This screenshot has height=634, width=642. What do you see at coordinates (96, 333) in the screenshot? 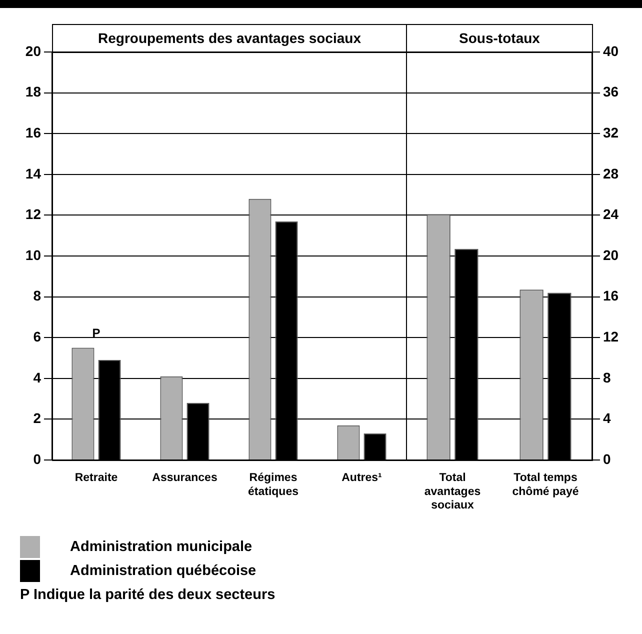
I see `annotation: P` at bounding box center [96, 333].